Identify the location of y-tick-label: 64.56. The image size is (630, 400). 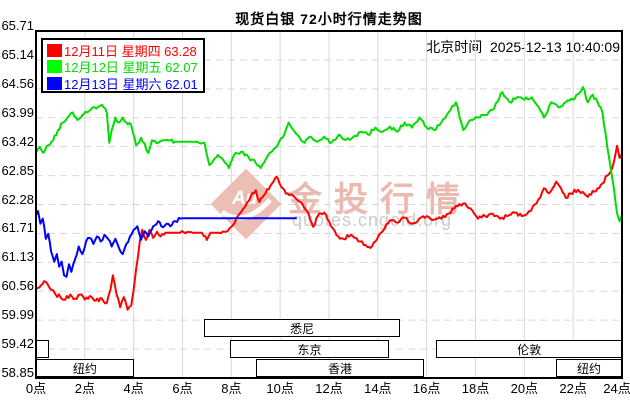
(17, 83).